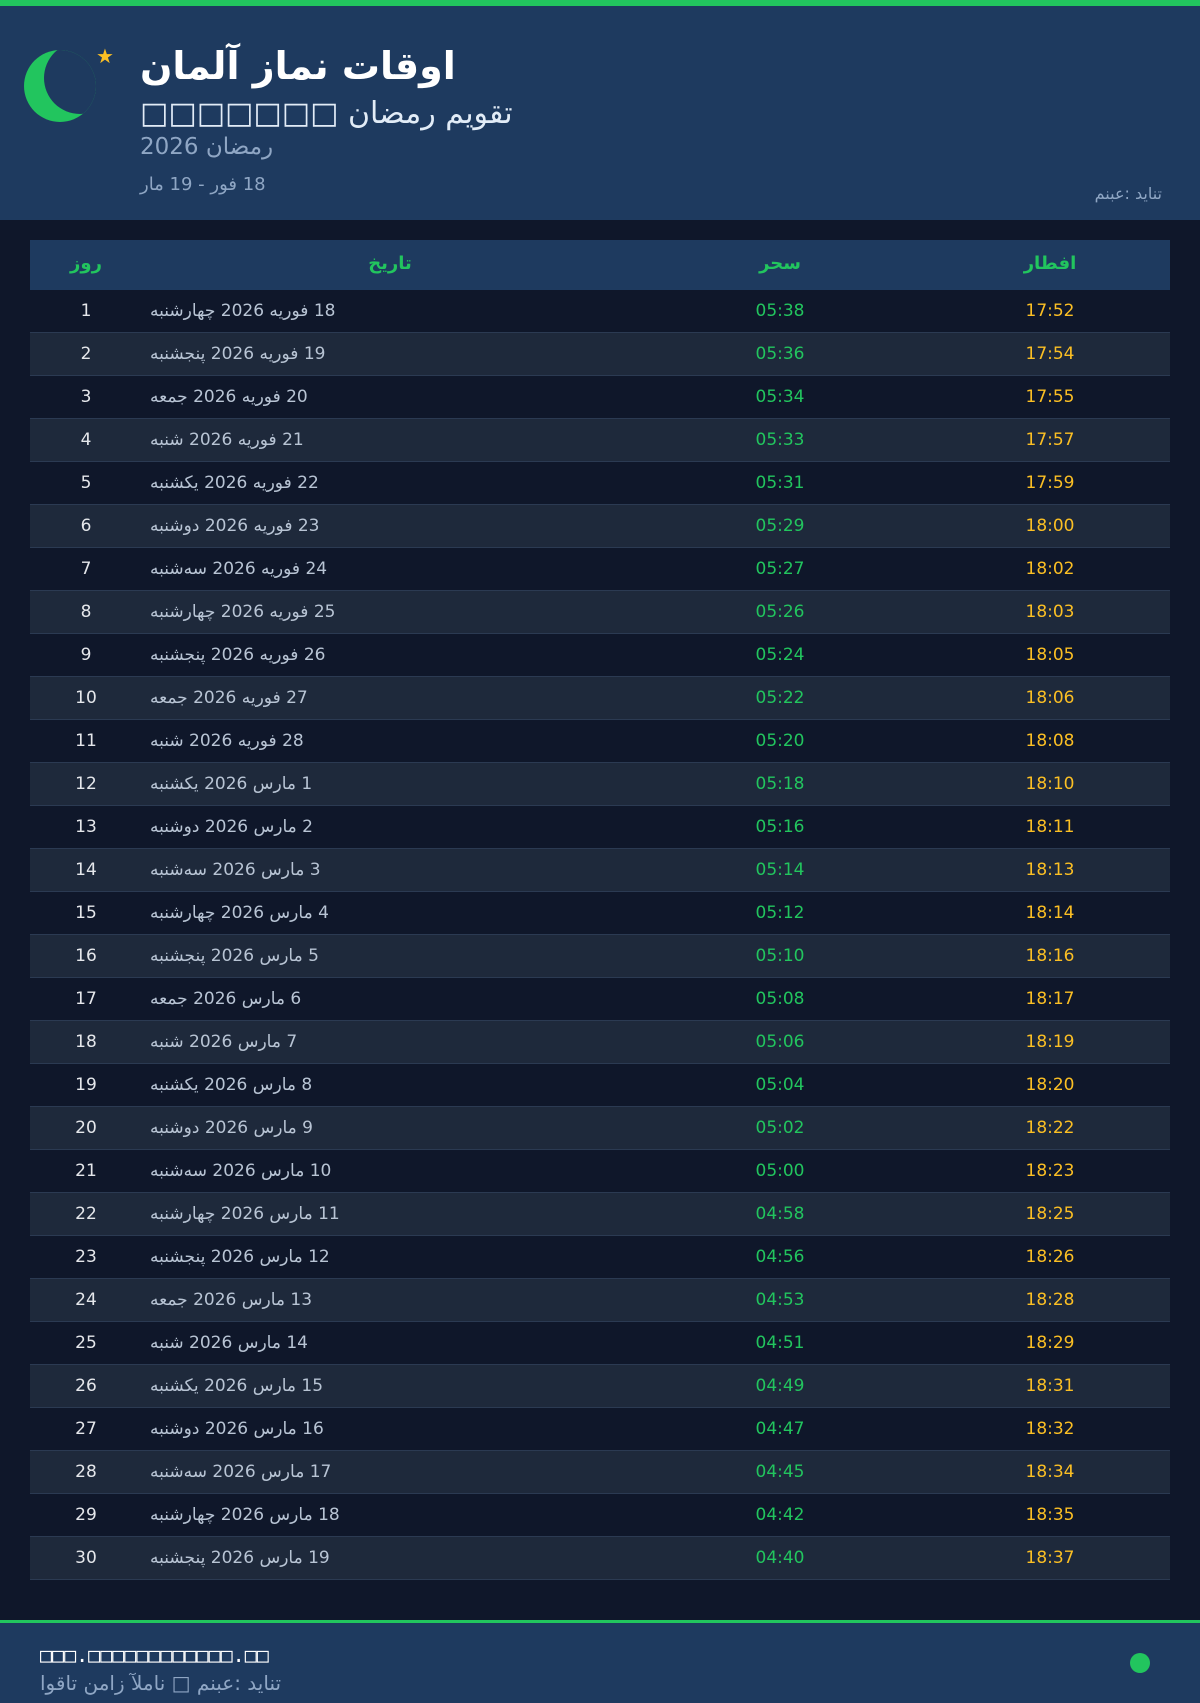 This screenshot has height=1703, width=1200. Describe the element at coordinates (600, 440) in the screenshot. I see `table-row: 4 21 فوریه 2026 شنبه 05:33 17:57` at that location.